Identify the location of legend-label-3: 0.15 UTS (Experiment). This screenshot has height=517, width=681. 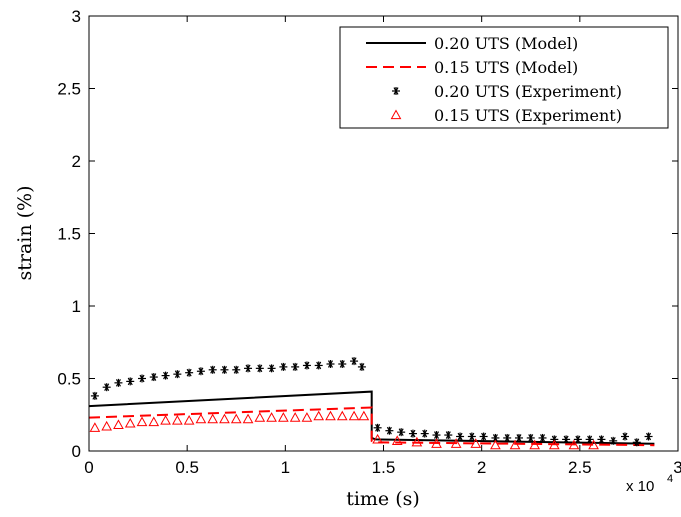
(528, 115).